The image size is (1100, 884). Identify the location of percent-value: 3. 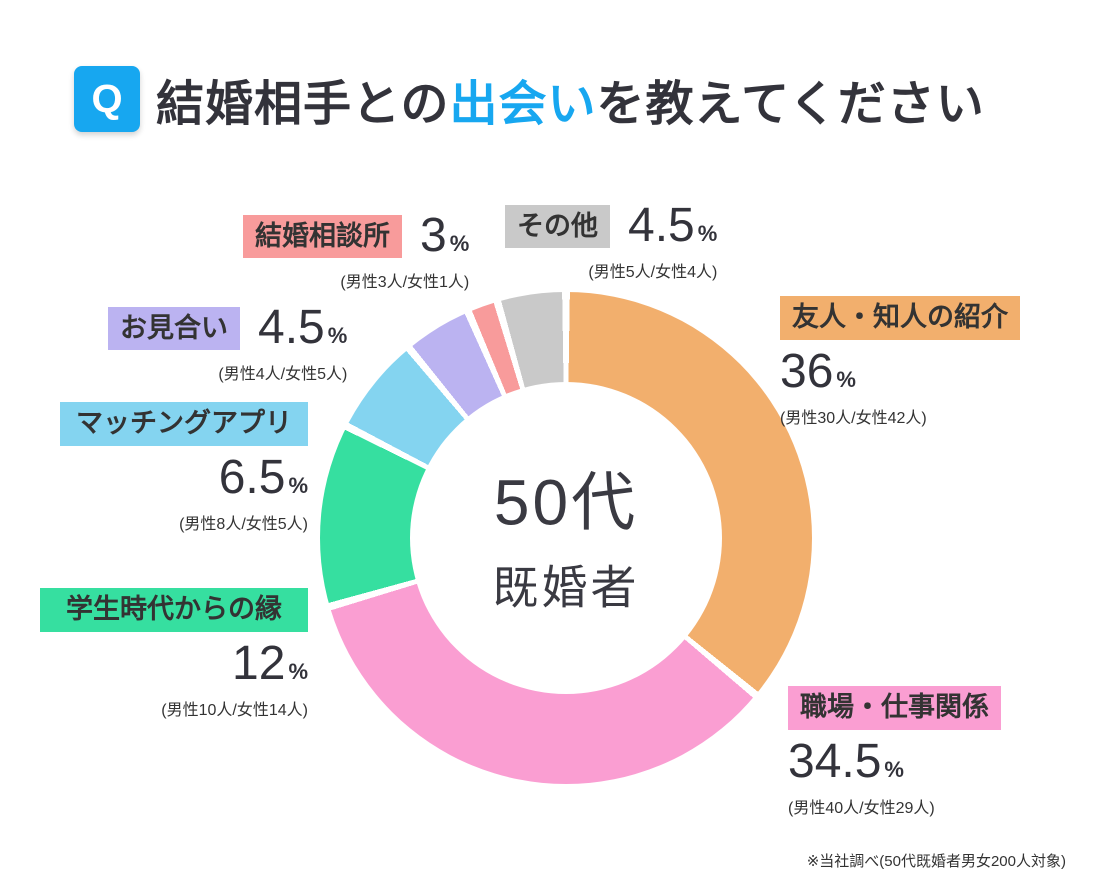
(433, 235).